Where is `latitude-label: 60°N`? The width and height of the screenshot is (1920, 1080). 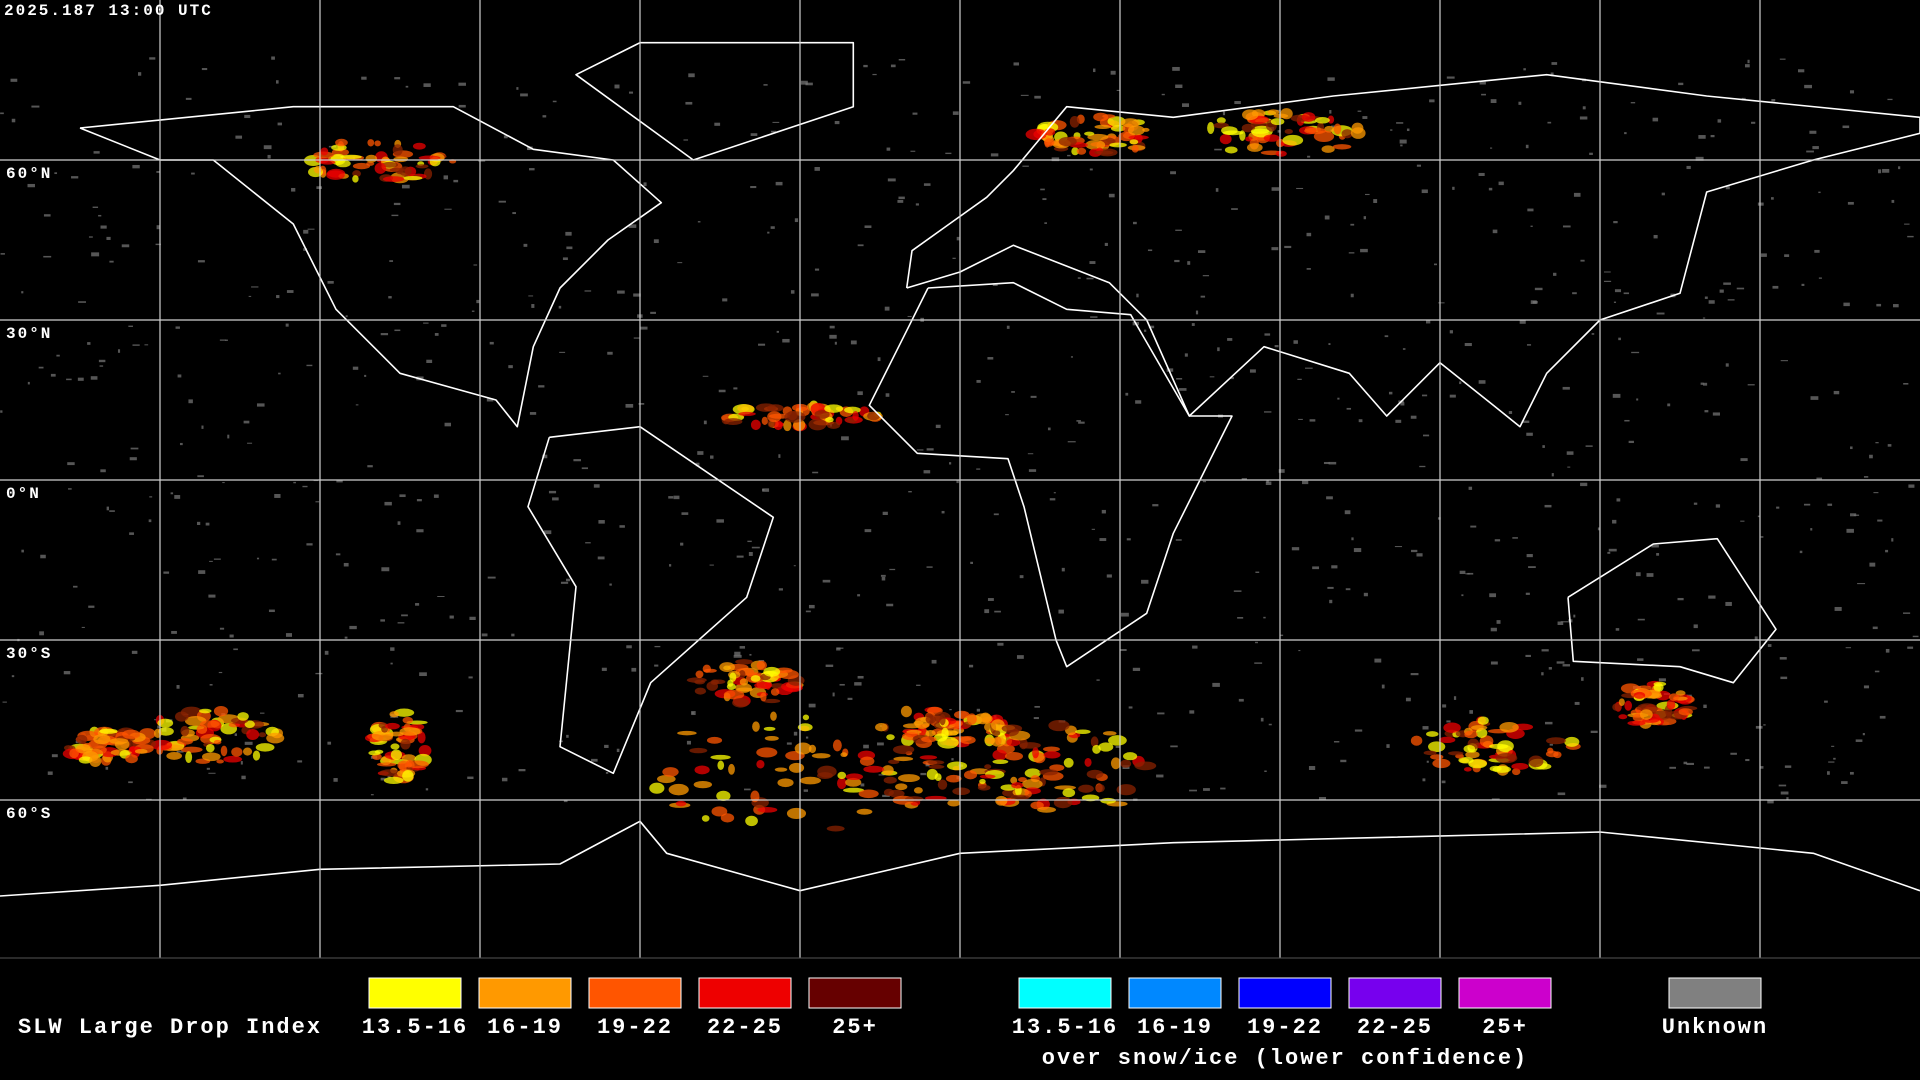 latitude-label: 60°N is located at coordinates (29, 174).